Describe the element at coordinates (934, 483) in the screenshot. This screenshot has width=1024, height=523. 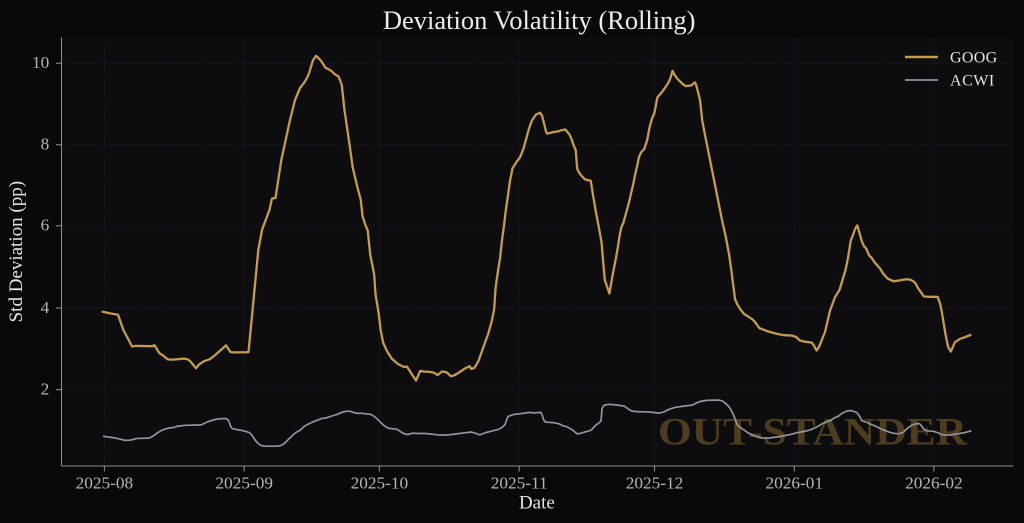
I see `svg-text: 2026-02` at that location.